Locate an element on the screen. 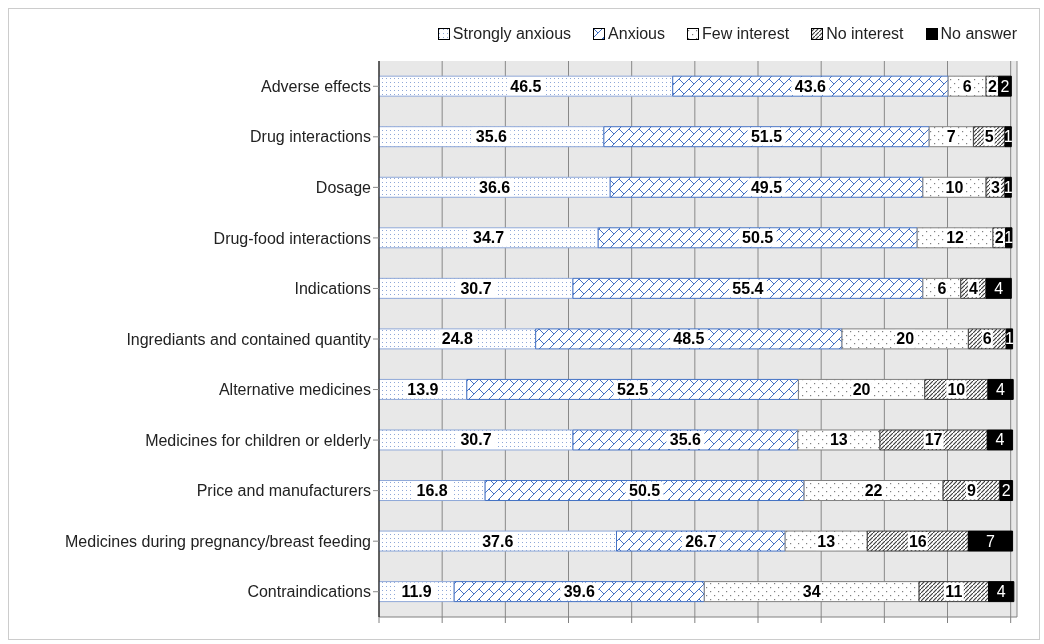 This screenshot has height=644, width=1044. y-tick-label: Dosage is located at coordinates (343, 188).